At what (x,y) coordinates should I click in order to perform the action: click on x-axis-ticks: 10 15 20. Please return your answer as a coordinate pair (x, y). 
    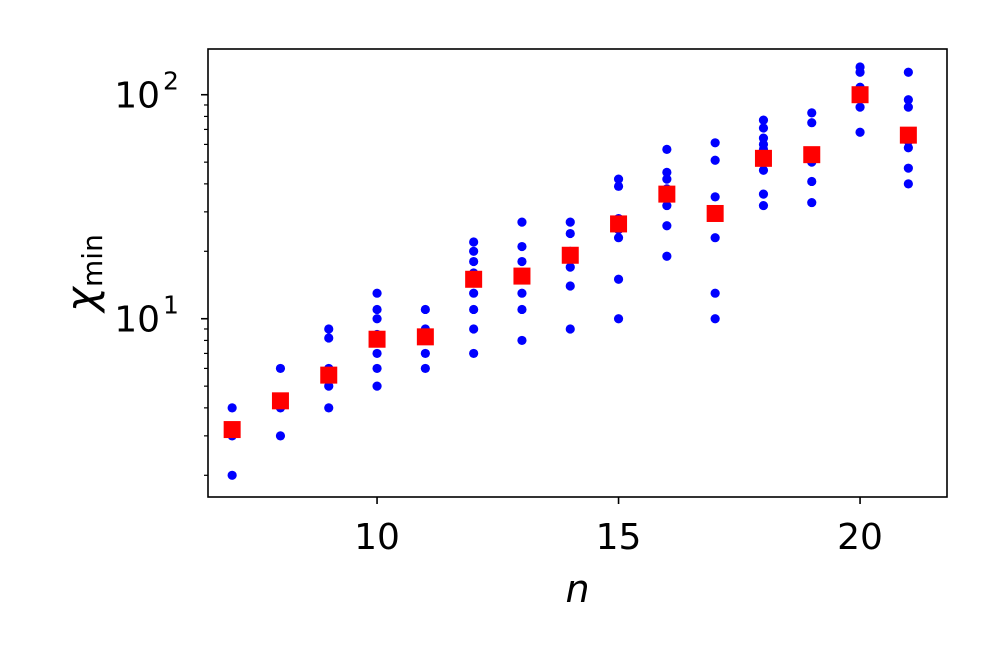
    Looking at the image, I should click on (618, 527).